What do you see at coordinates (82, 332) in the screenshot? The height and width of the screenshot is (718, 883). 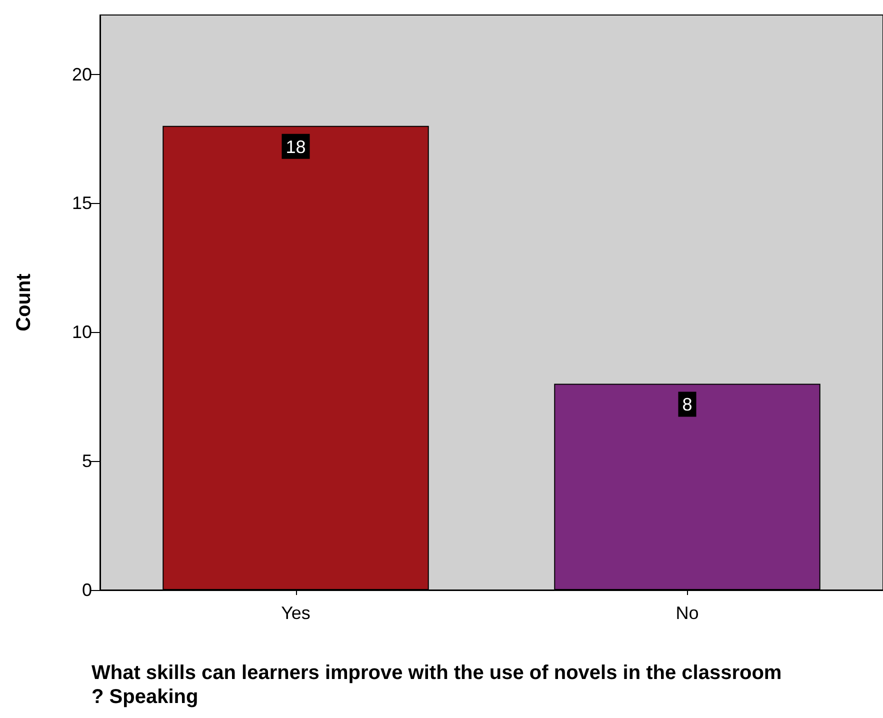 I see `y-tick-label: 10` at bounding box center [82, 332].